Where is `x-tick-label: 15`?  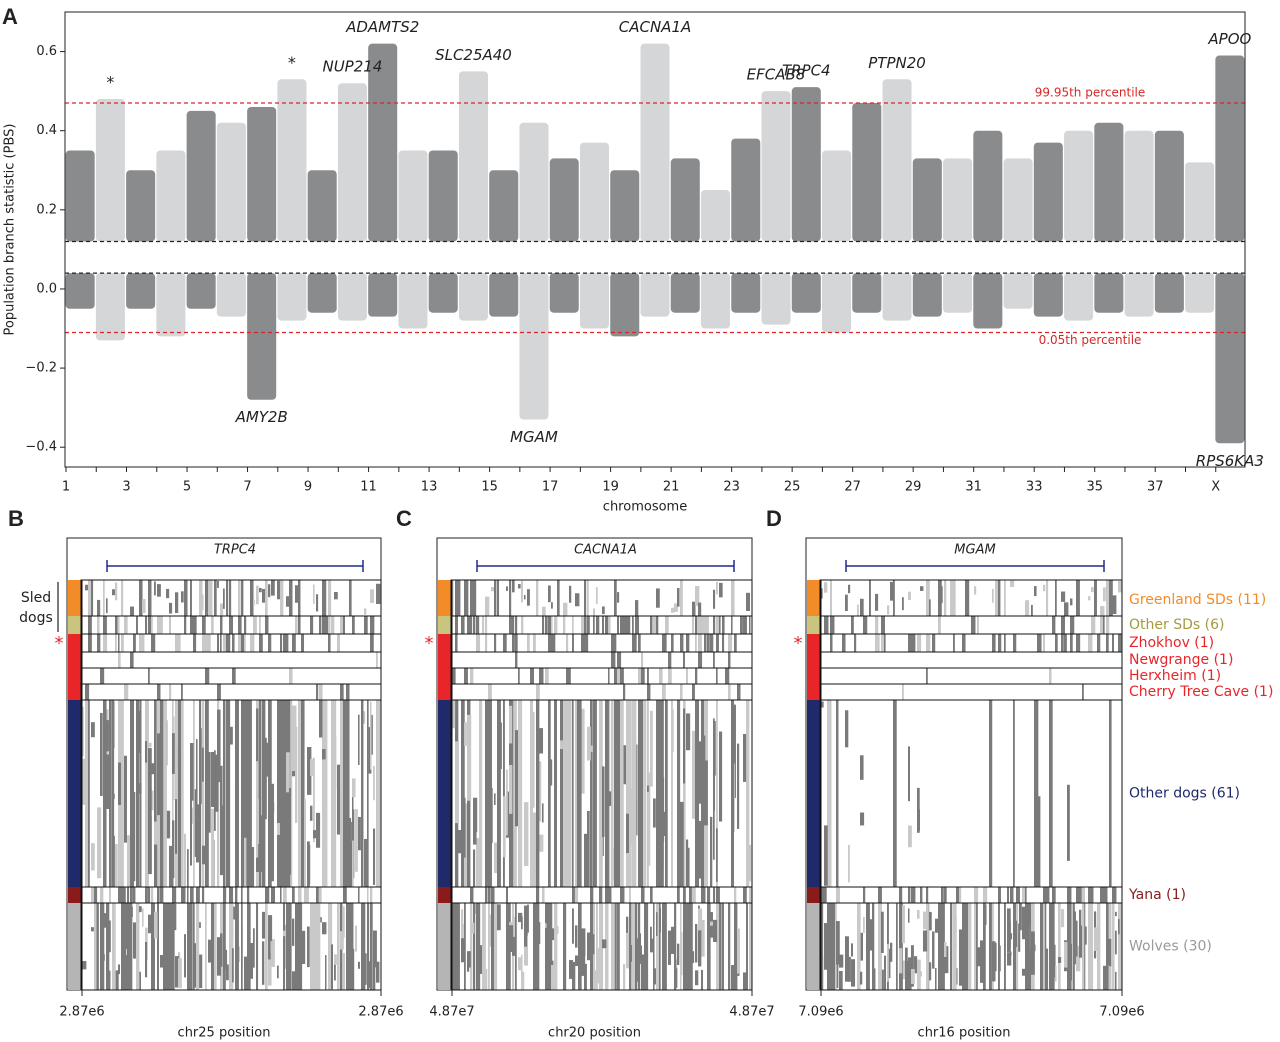
x-tick-label: 15 is located at coordinates (489, 487).